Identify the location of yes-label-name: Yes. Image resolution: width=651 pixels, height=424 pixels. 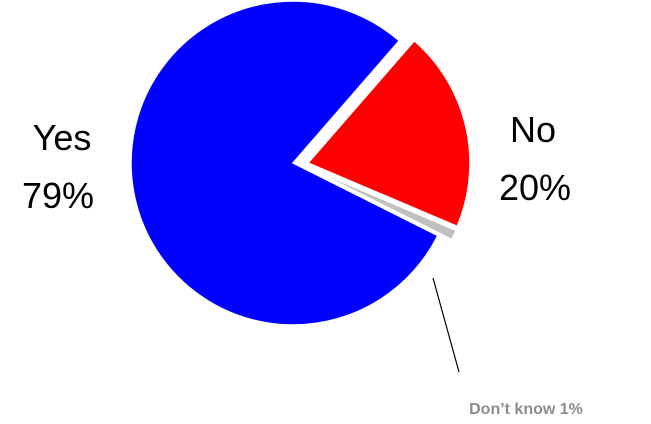
(62, 137).